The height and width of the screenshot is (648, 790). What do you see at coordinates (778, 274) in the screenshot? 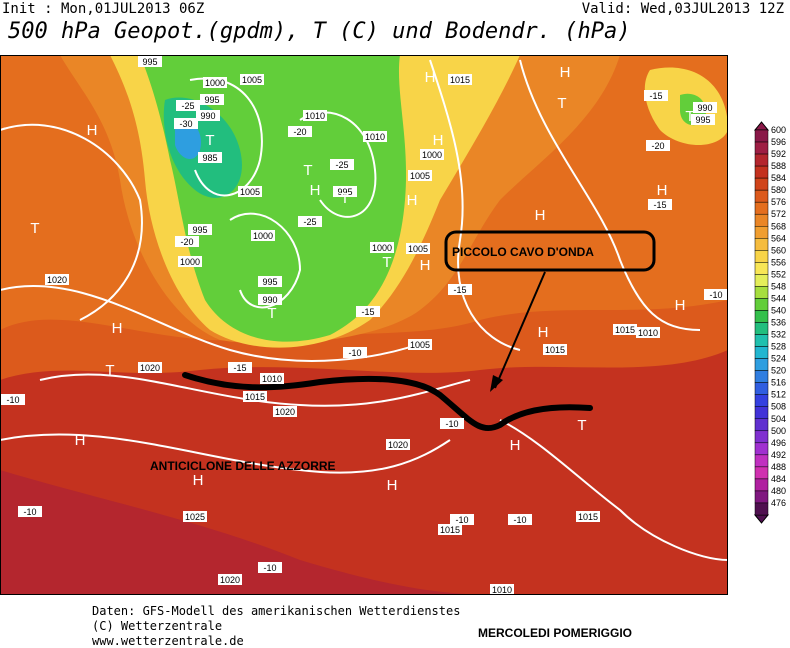
I see `legend-label: 552` at bounding box center [778, 274].